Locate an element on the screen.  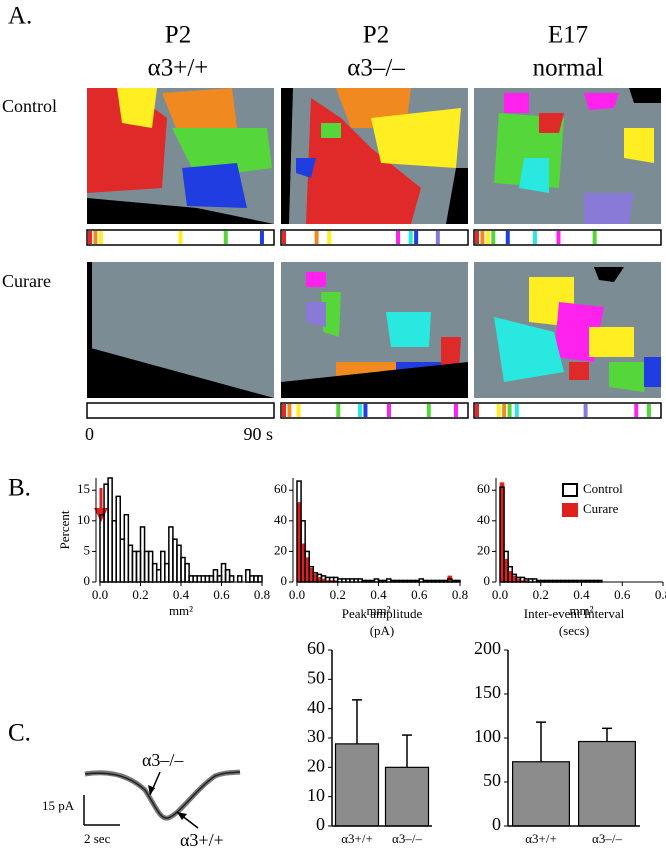
scale-label: 15 pA is located at coordinates (58, 805).